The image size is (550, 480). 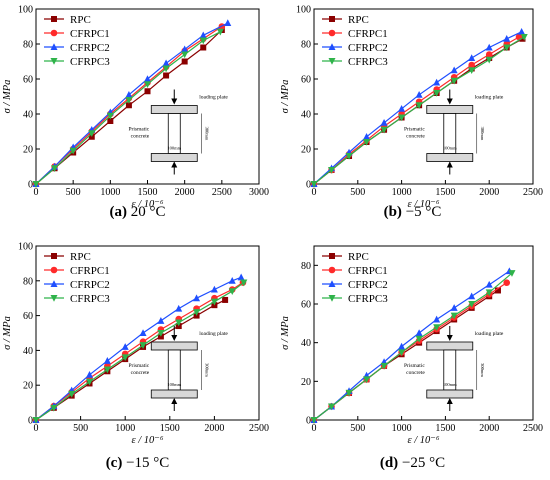 What do you see at coordinates (489, 428) in the screenshot?
I see `x-tick-label: 2000` at bounding box center [489, 428].